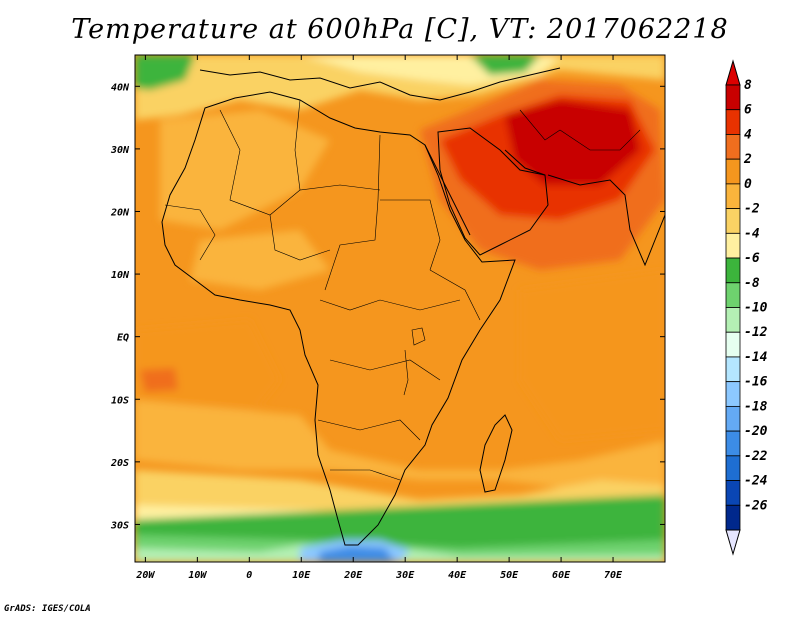  Describe the element at coordinates (613, 575) in the screenshot. I see `lon-tick-label: 70E` at that location.